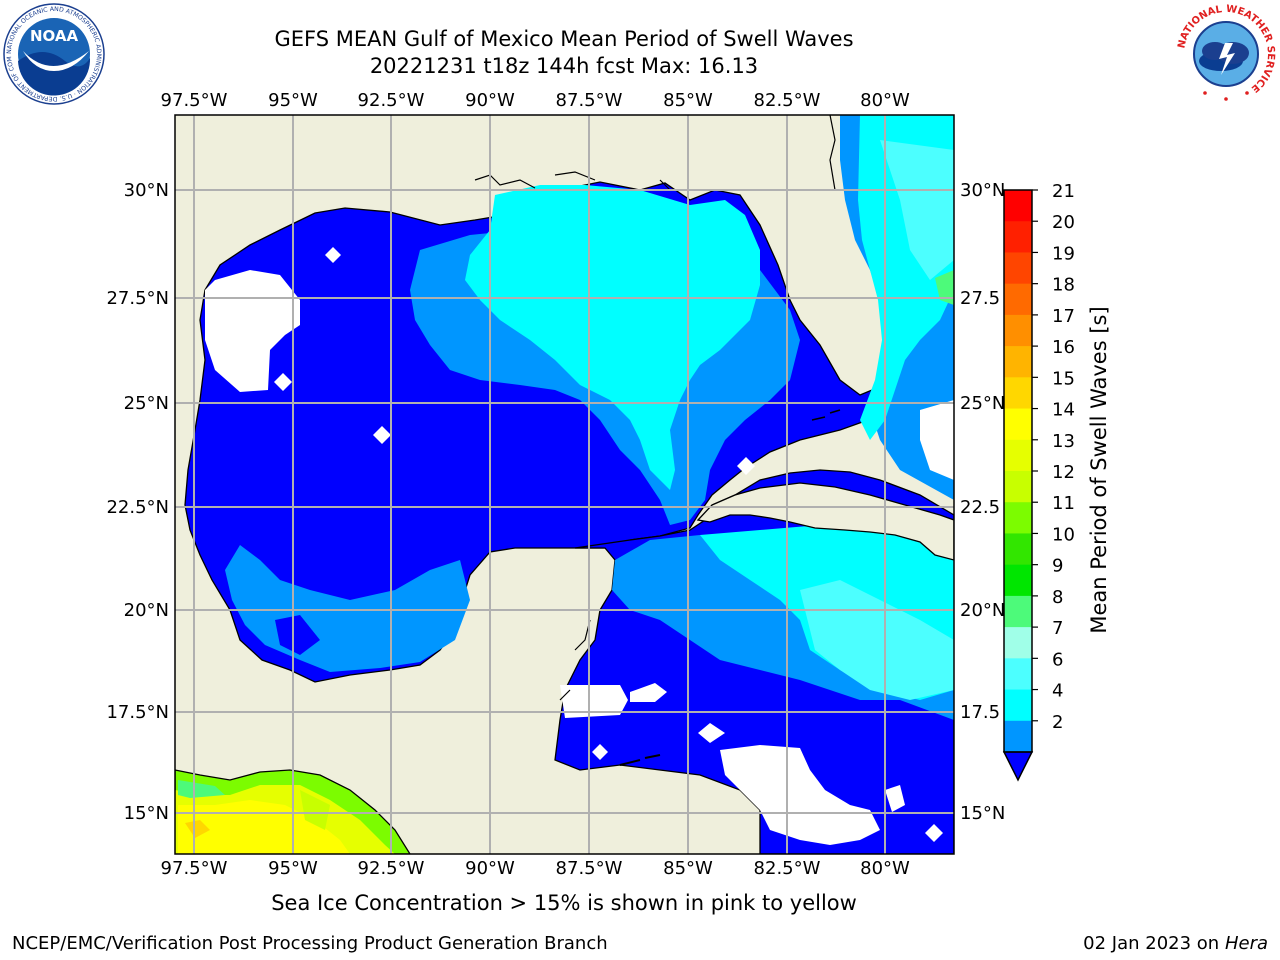 Image resolution: width=1280 pixels, height=960 pixels. I want to click on colorbar-tick-label: 15, so click(1063, 378).